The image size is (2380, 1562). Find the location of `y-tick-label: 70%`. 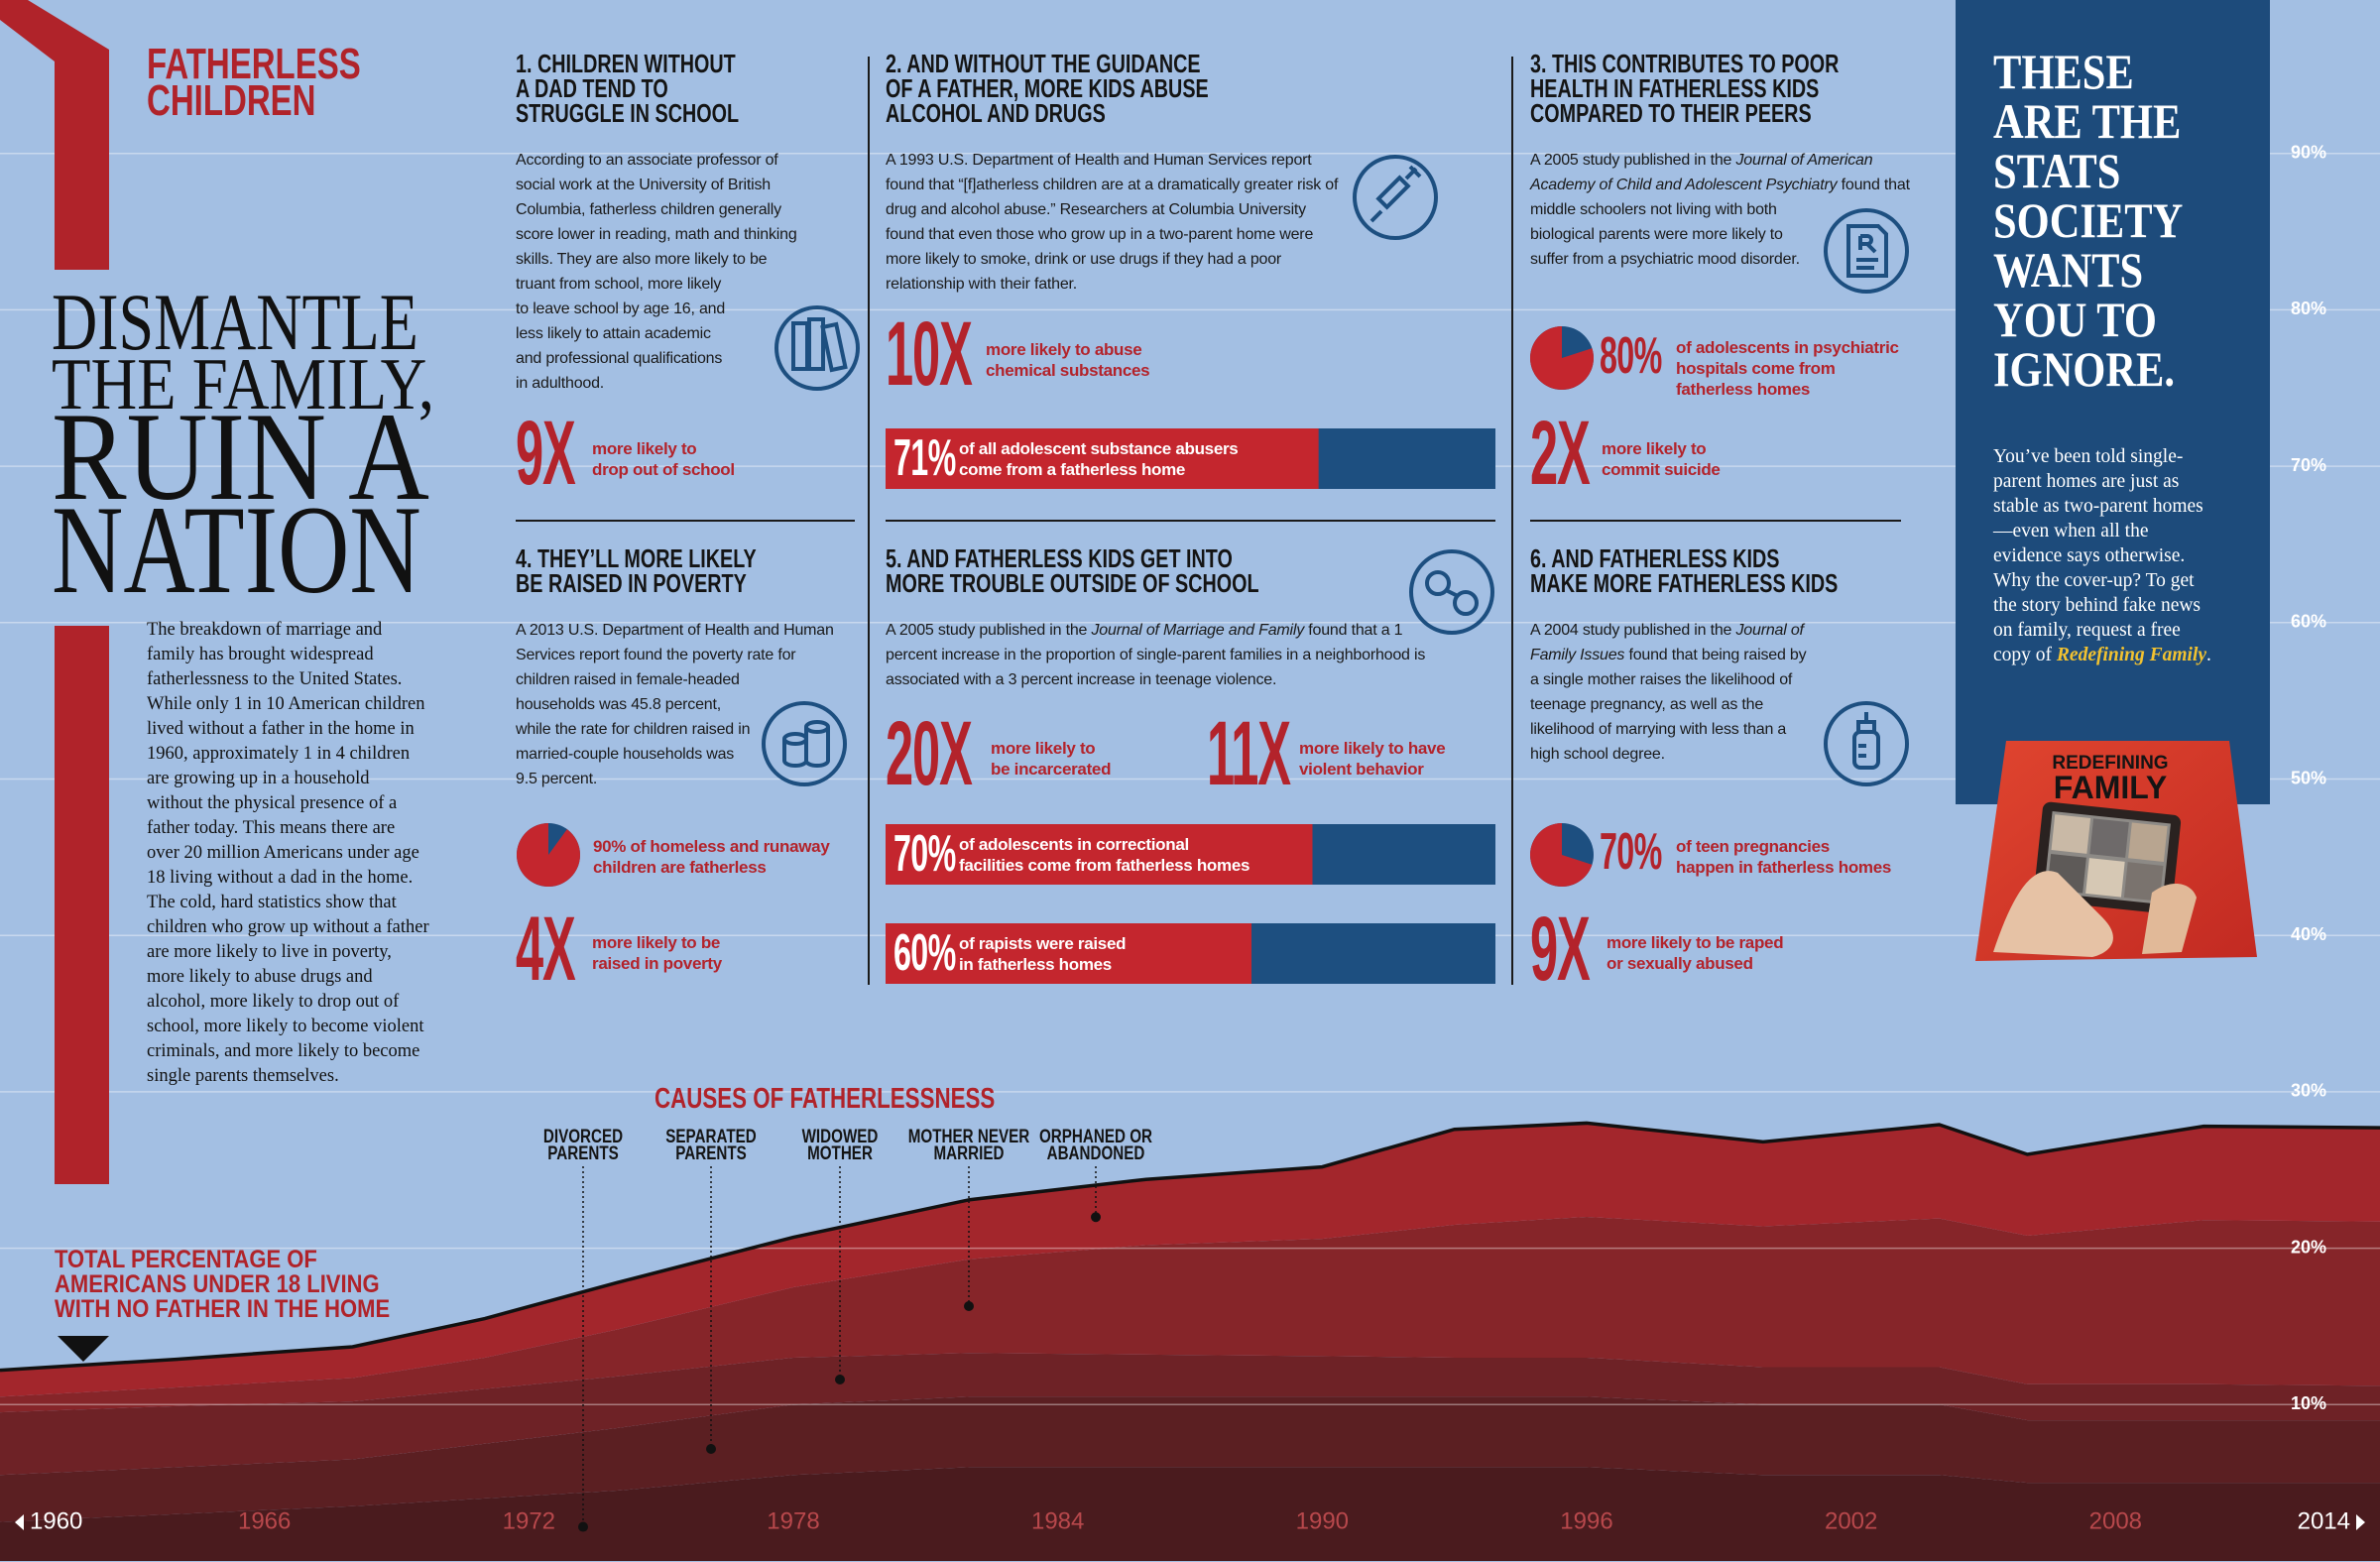

y-tick-label: 70% is located at coordinates (2308, 465).